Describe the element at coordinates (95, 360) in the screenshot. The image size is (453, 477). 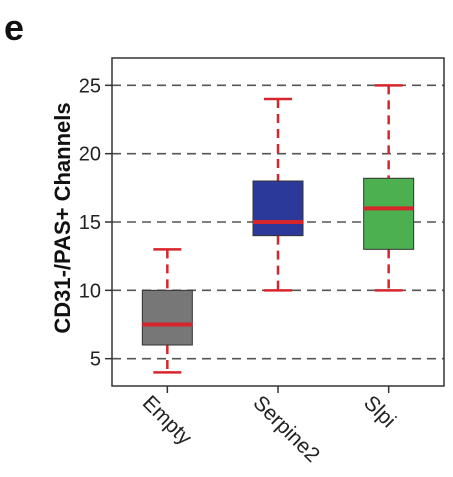
I see `y-tick-label: 5` at that location.